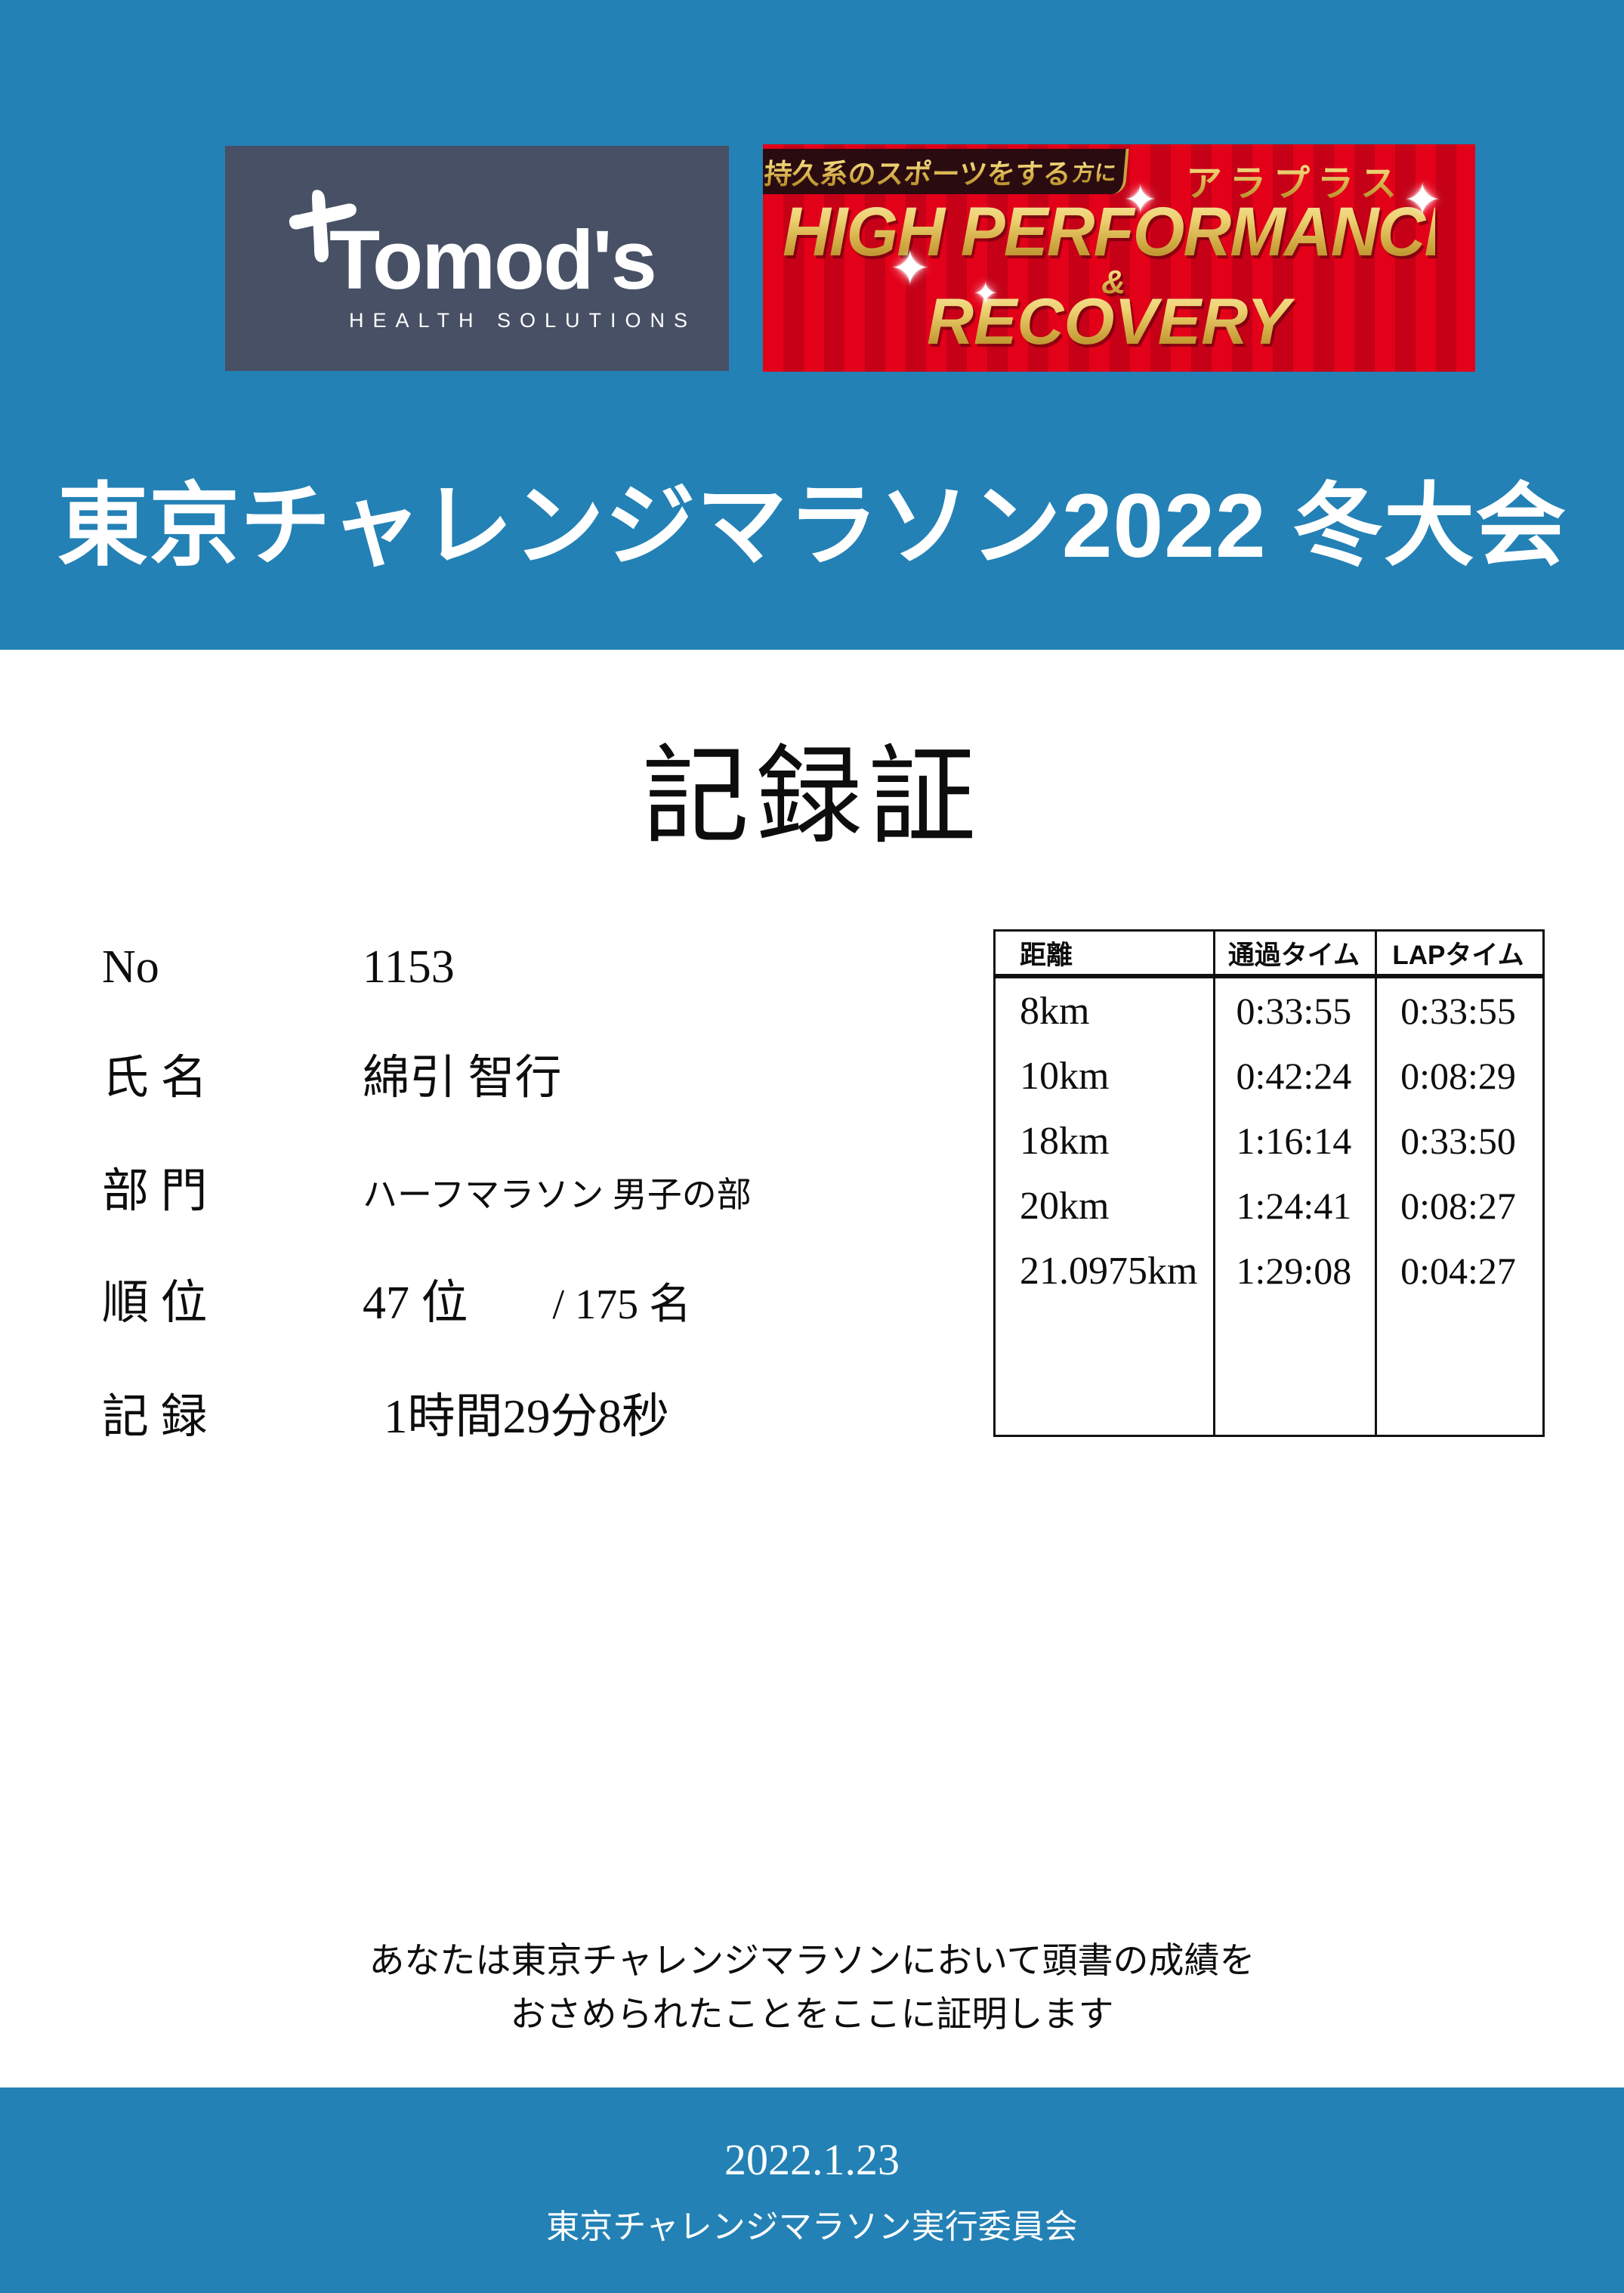 The width and height of the screenshot is (1624, 2293). I want to click on organizer-name: 東京チャレンジマラソン実行委員会, so click(812, 2226).